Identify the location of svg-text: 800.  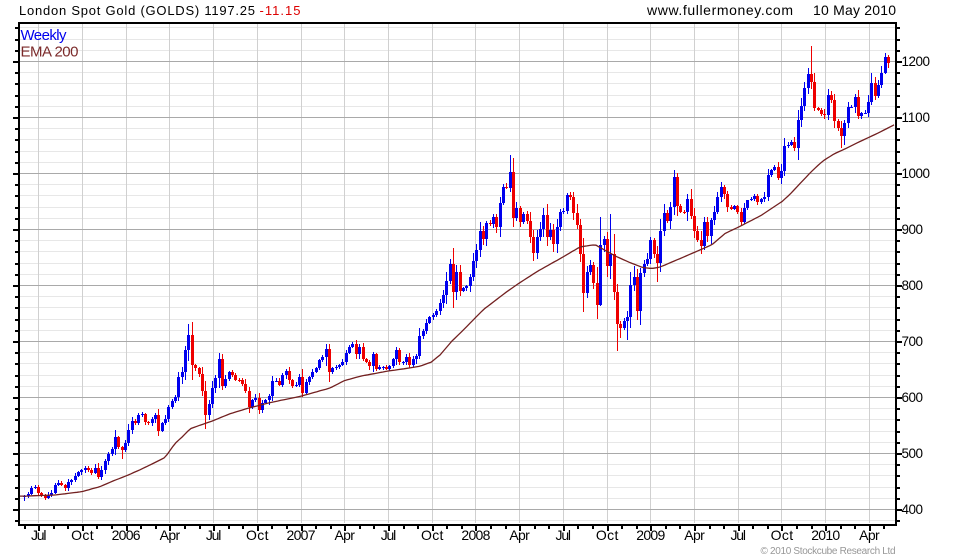
(913, 285).